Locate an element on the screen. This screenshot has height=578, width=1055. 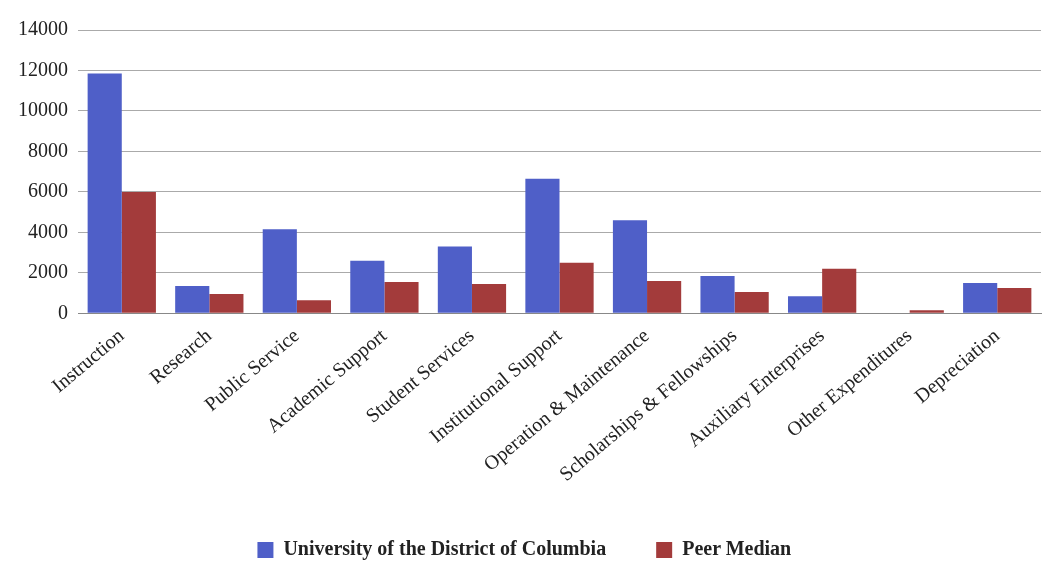
legend-label: University of the District of Columbia is located at coordinates (445, 549).